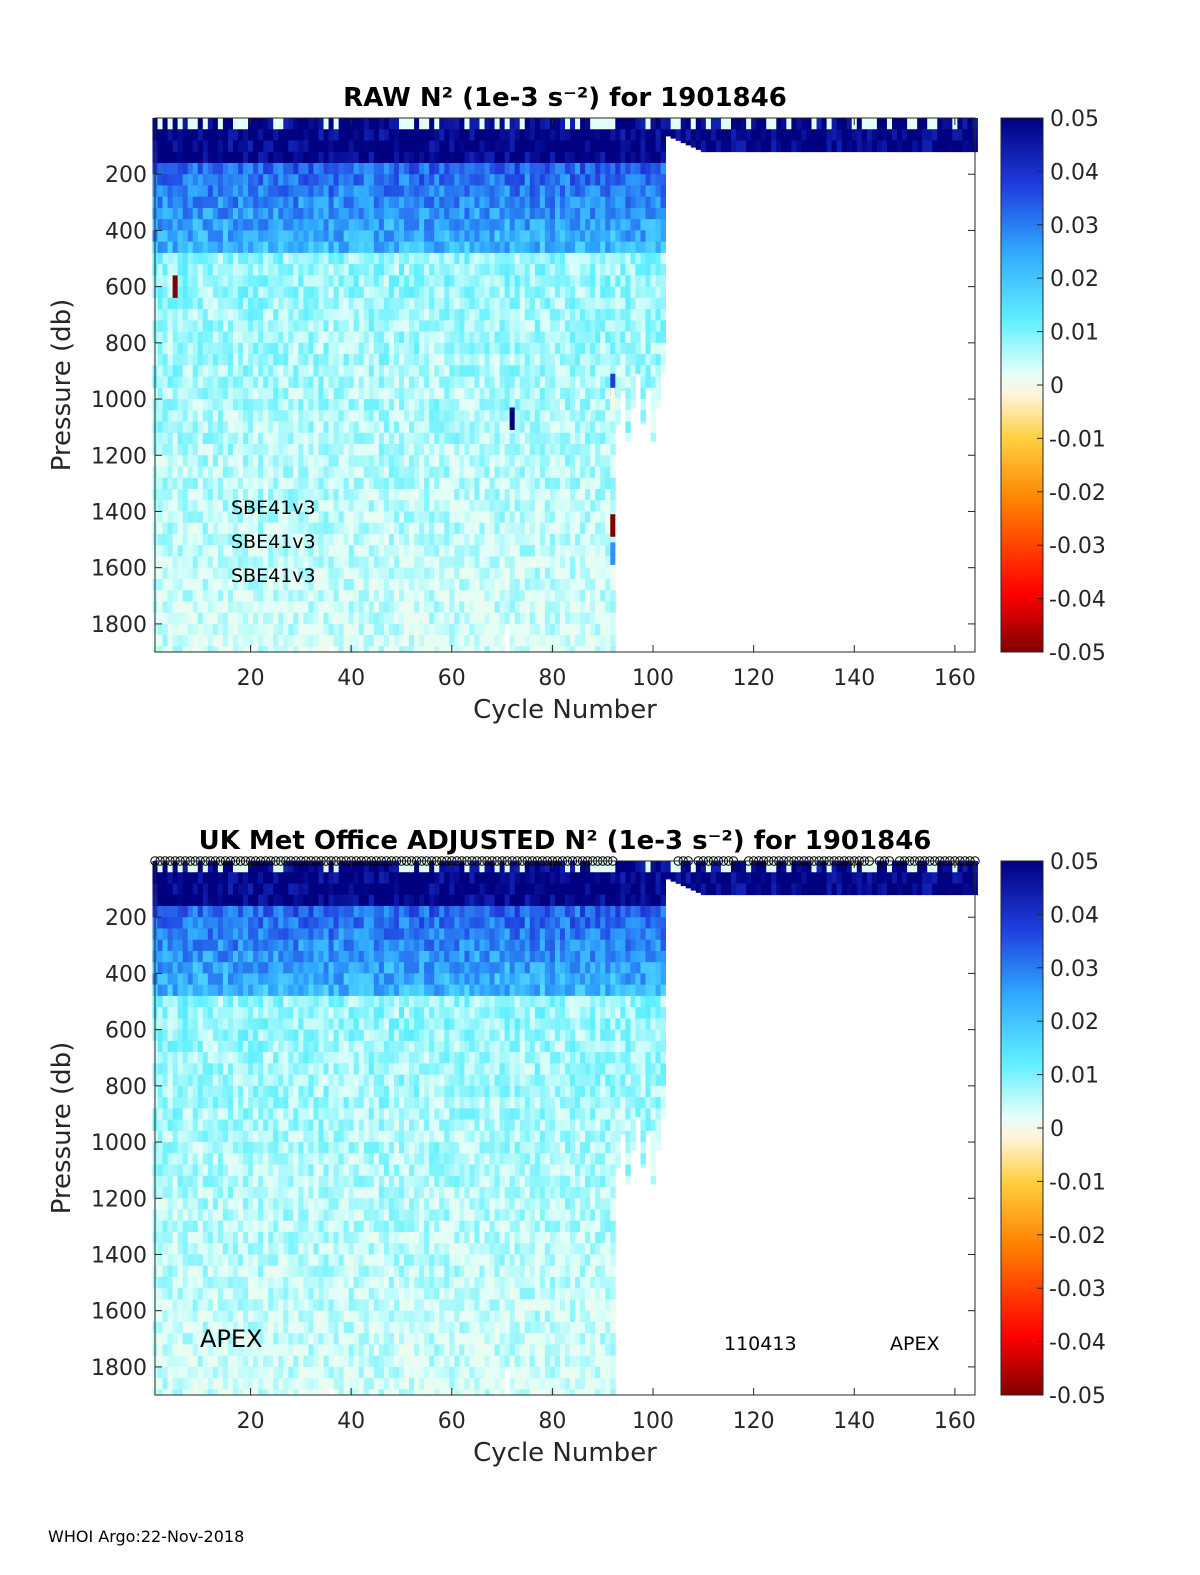 The image size is (1200, 1575). I want to click on colorbar-tick-label: -0.02, so click(1077, 493).